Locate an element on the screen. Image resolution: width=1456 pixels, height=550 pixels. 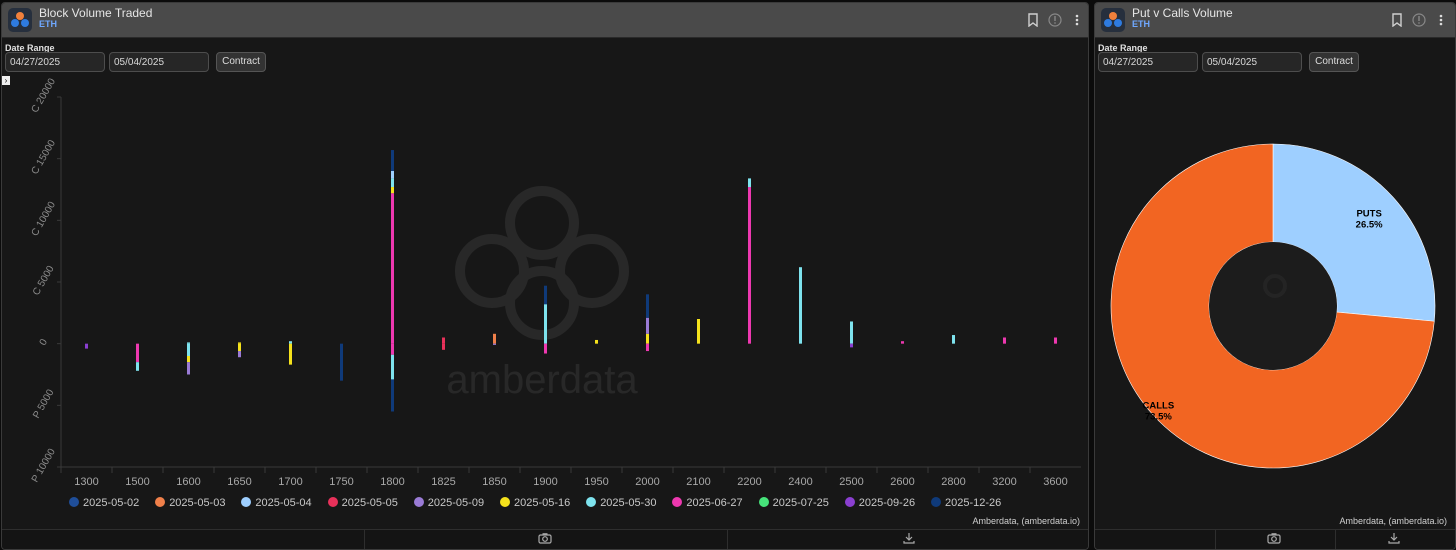
x-tick-label: 2500 is located at coordinates (851, 482).